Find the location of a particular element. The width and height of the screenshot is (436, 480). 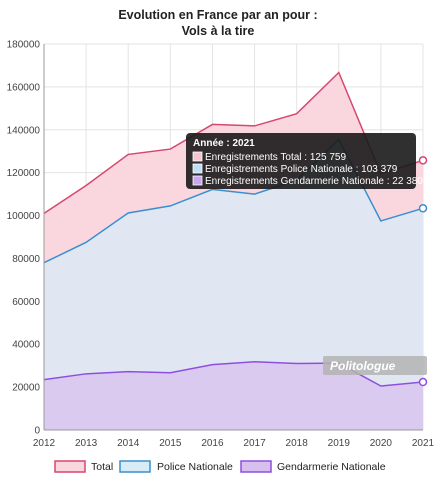

y-tick-label: 180000 is located at coordinates (24, 45).